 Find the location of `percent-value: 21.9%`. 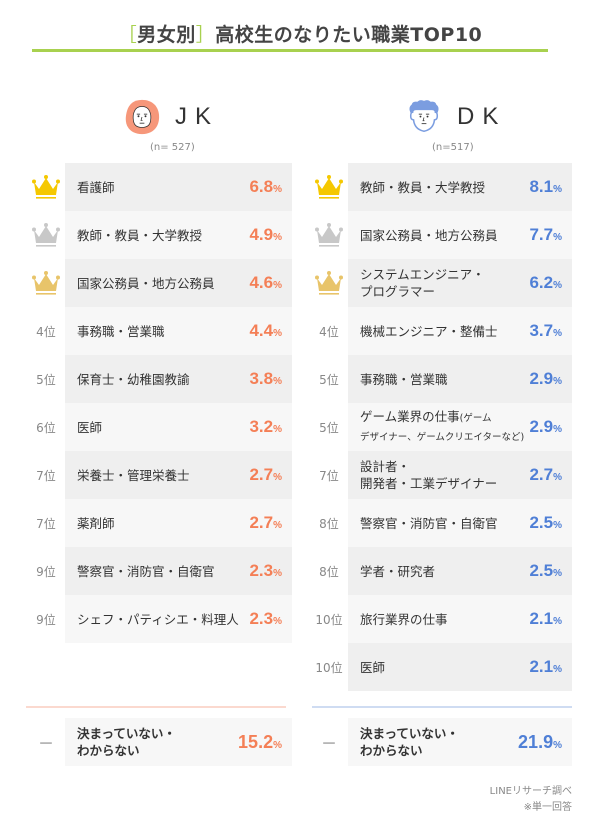

percent-value: 21.9% is located at coordinates (540, 742).